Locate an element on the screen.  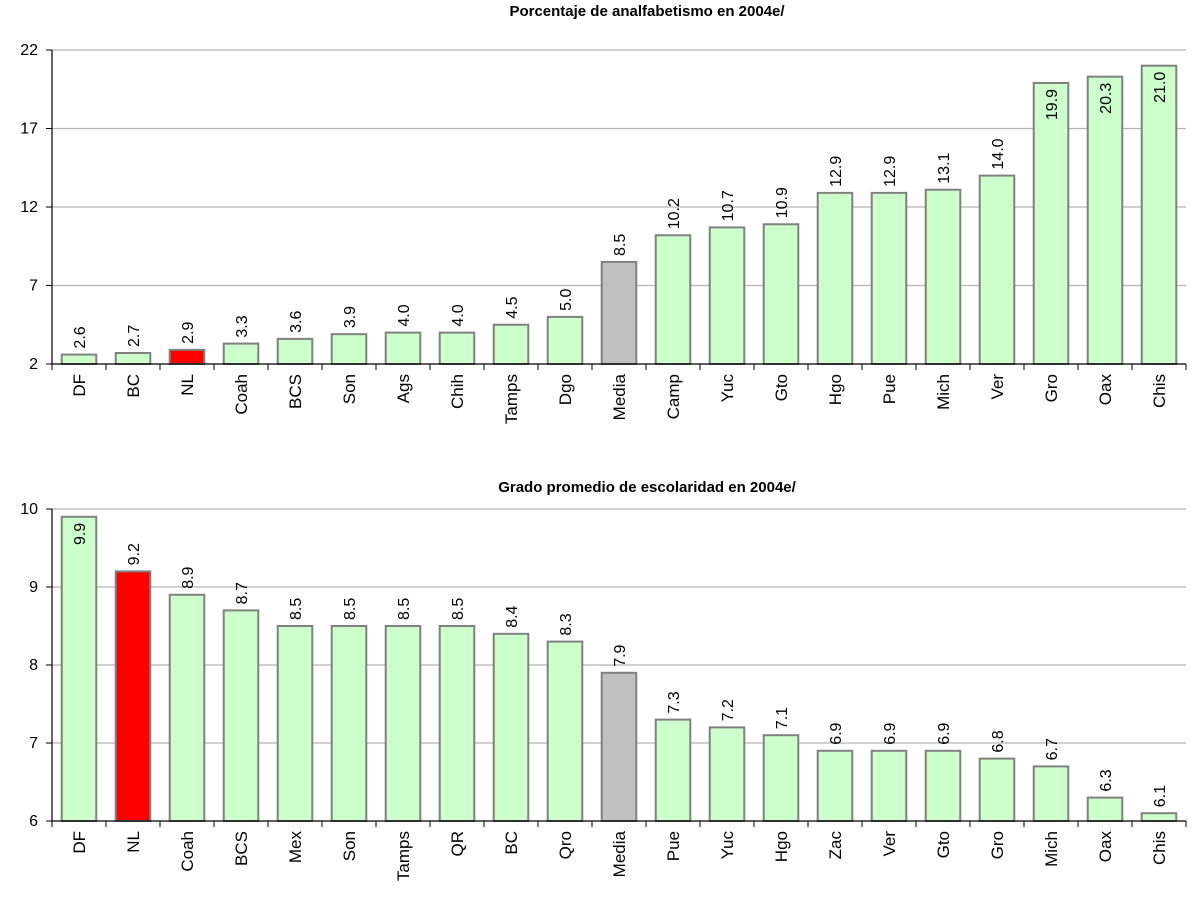
bar-bc is located at coordinates (133, 359).